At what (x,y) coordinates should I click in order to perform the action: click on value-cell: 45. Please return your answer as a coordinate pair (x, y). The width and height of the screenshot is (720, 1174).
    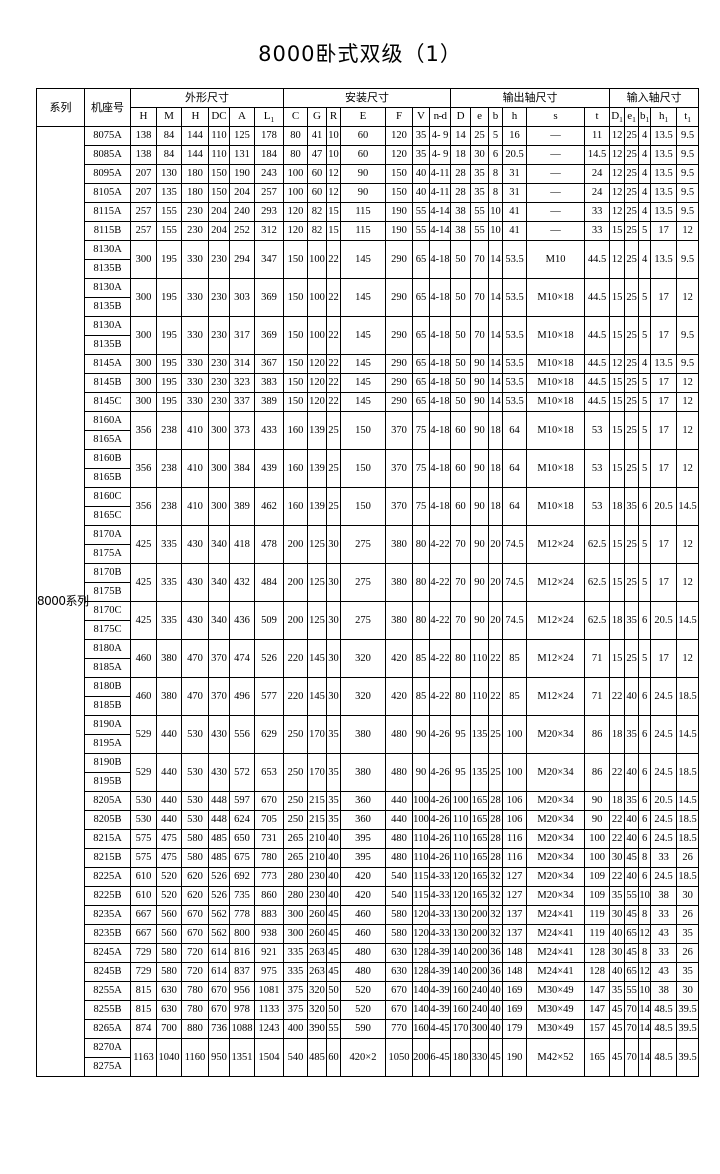
    Looking at the image, I should click on (617, 1029).